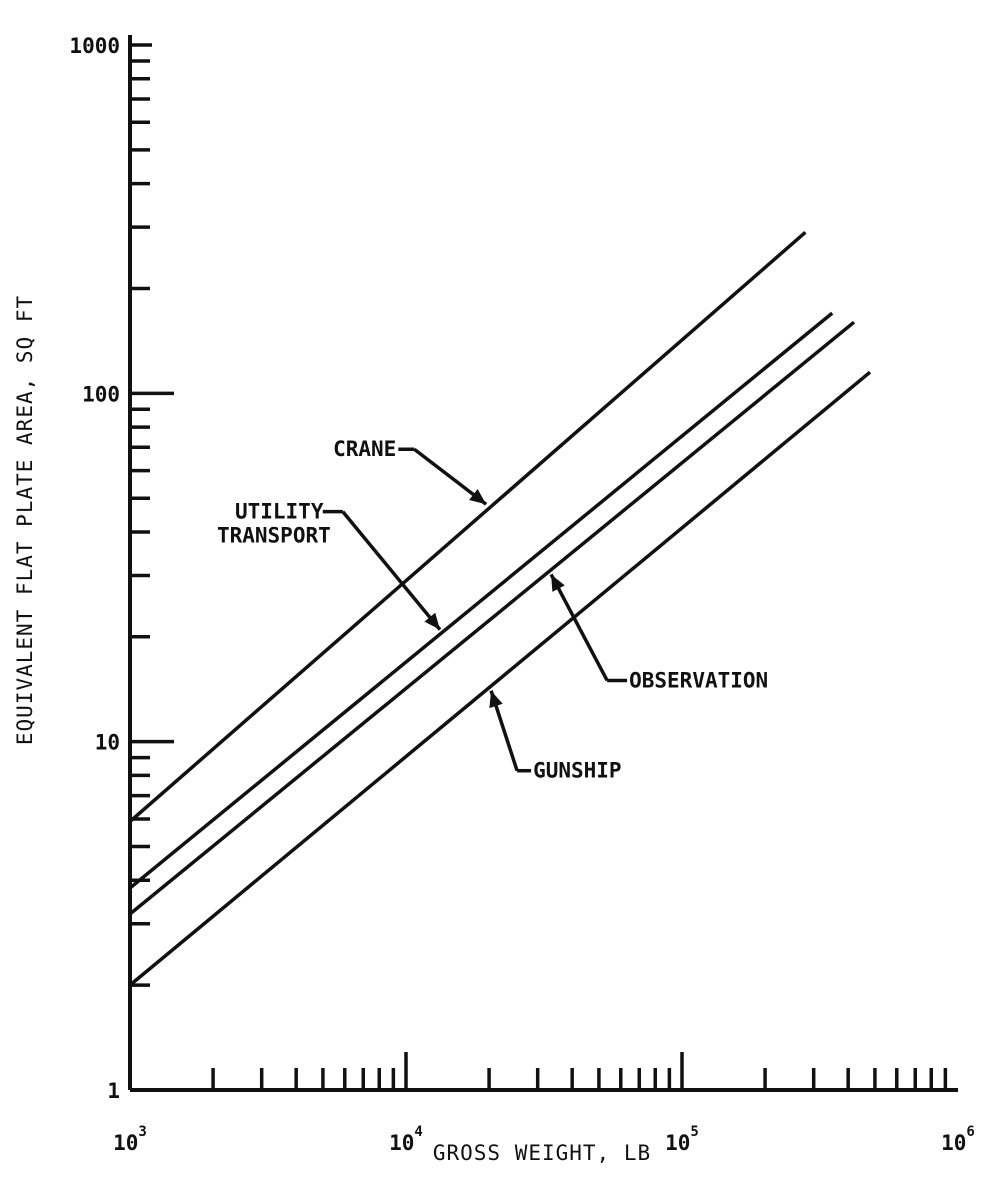 This screenshot has width=989, height=1199. I want to click on utility-arrowhead, so click(432, 621).